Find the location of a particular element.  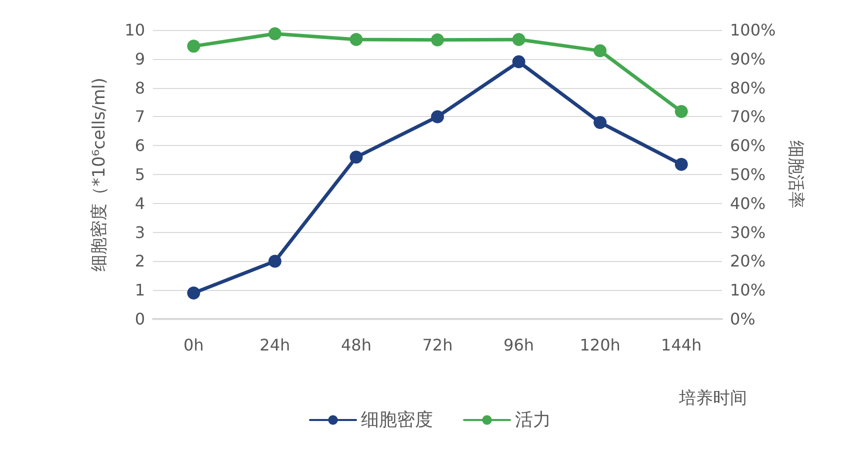

y2-tick-label: 90% is located at coordinates (748, 58).